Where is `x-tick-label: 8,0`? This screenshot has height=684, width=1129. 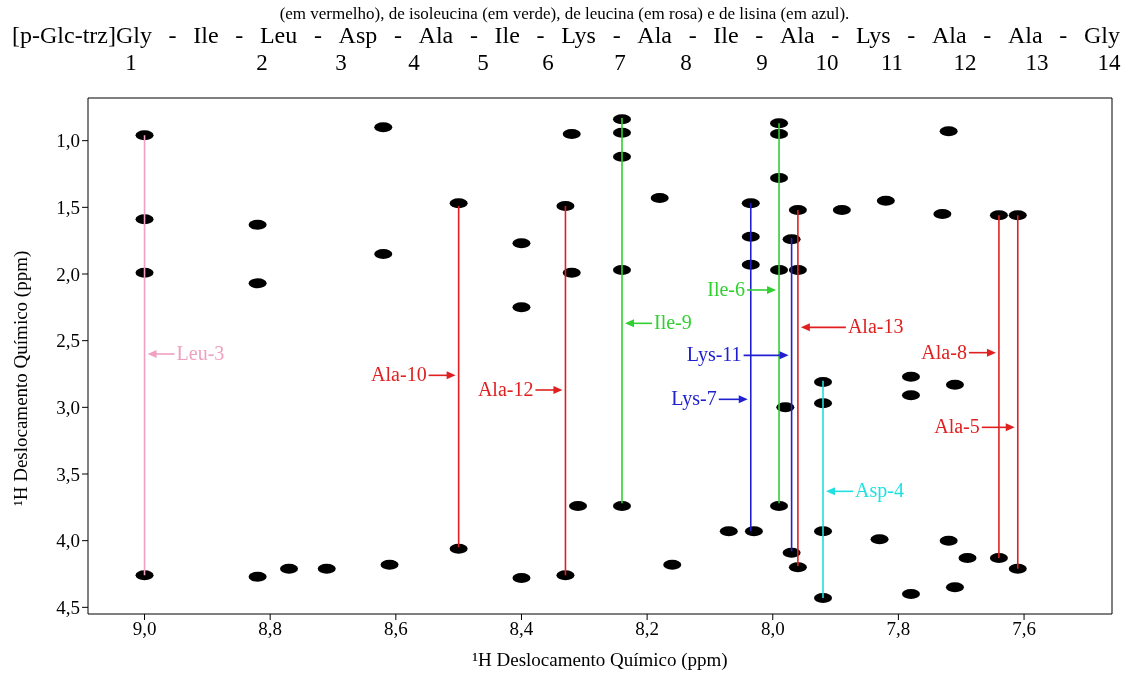
x-tick-label: 8,0 is located at coordinates (772, 629).